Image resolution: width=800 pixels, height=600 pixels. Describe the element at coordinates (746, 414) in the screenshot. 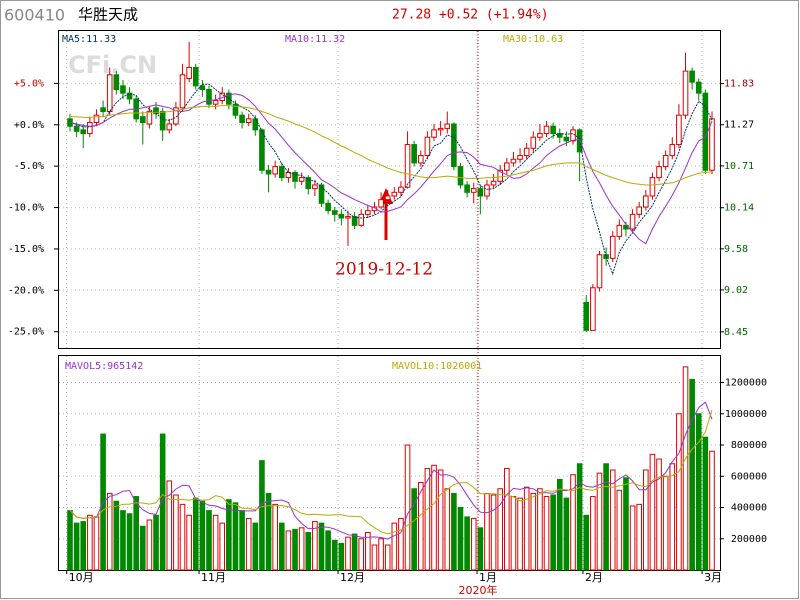

I see `vol-tick-label: 1000000` at that location.